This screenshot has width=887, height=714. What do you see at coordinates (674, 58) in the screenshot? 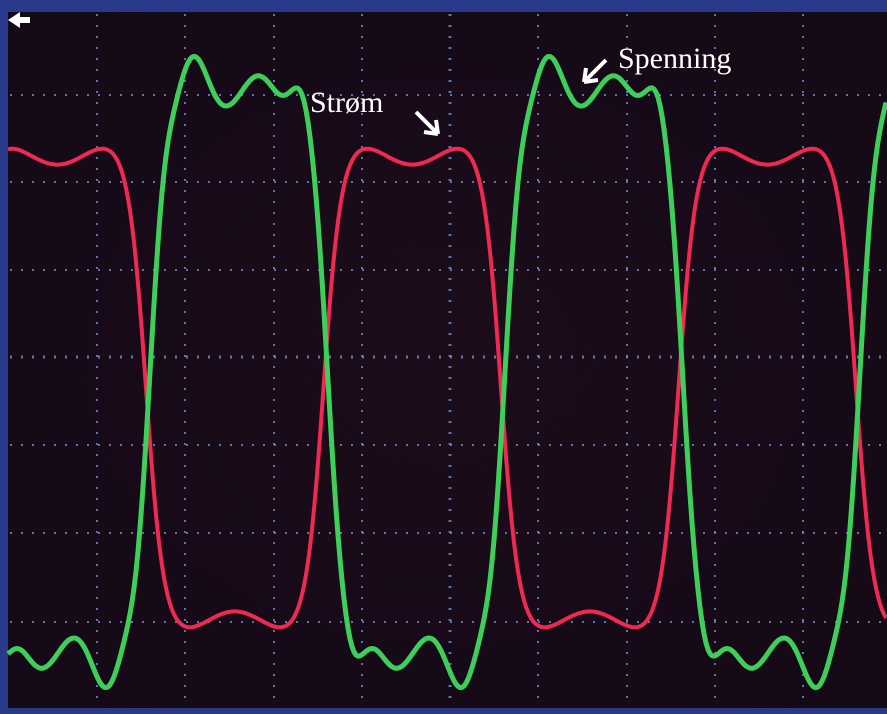
I see `voltage-label: Spenning` at bounding box center [674, 58].